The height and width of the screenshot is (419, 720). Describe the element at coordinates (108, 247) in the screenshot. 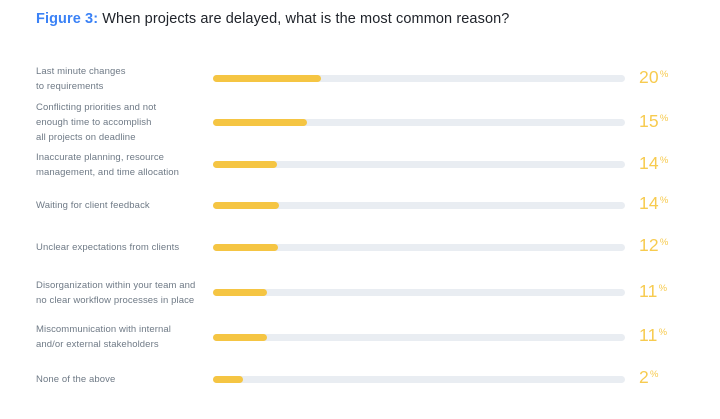

I see `bar-row-label: Unclear expectations from clients` at that location.